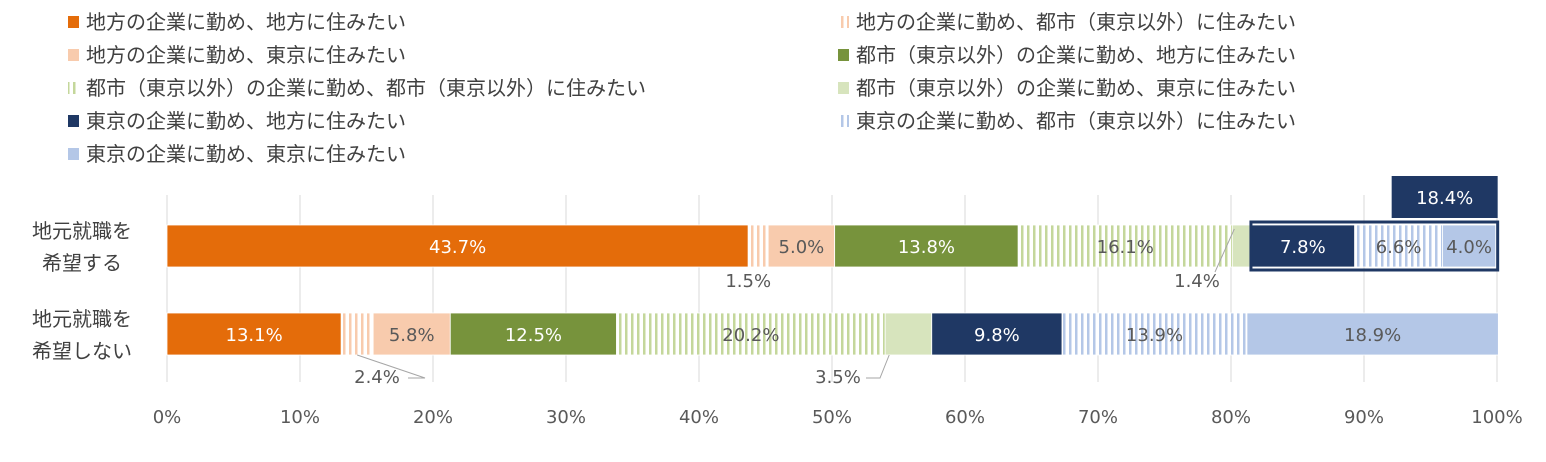  What do you see at coordinates (377, 377) in the screenshot?
I see `data-label: 2.4%` at bounding box center [377, 377].